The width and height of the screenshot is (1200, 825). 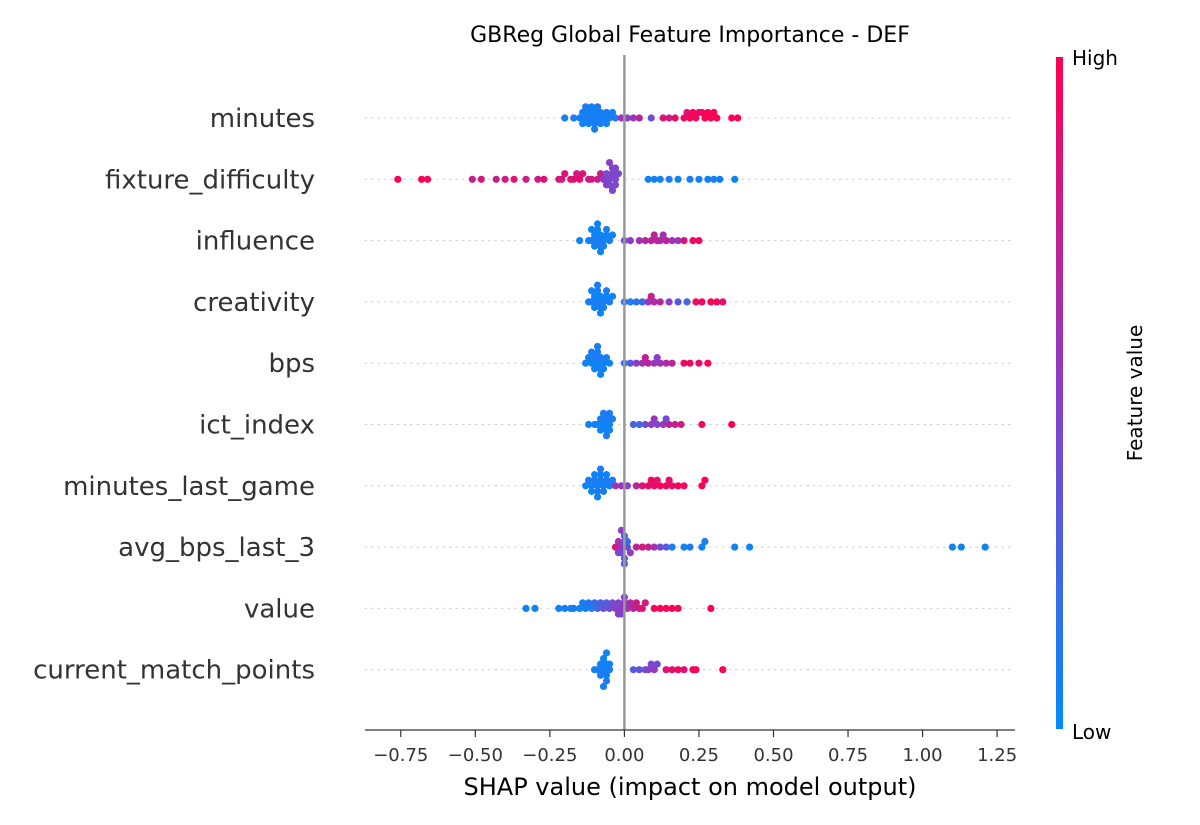 I want to click on x-tick-label: 1.25, so click(x=997, y=755).